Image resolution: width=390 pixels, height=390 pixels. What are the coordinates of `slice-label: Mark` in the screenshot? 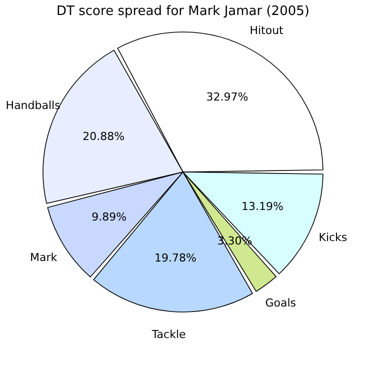 It's located at (44, 257).